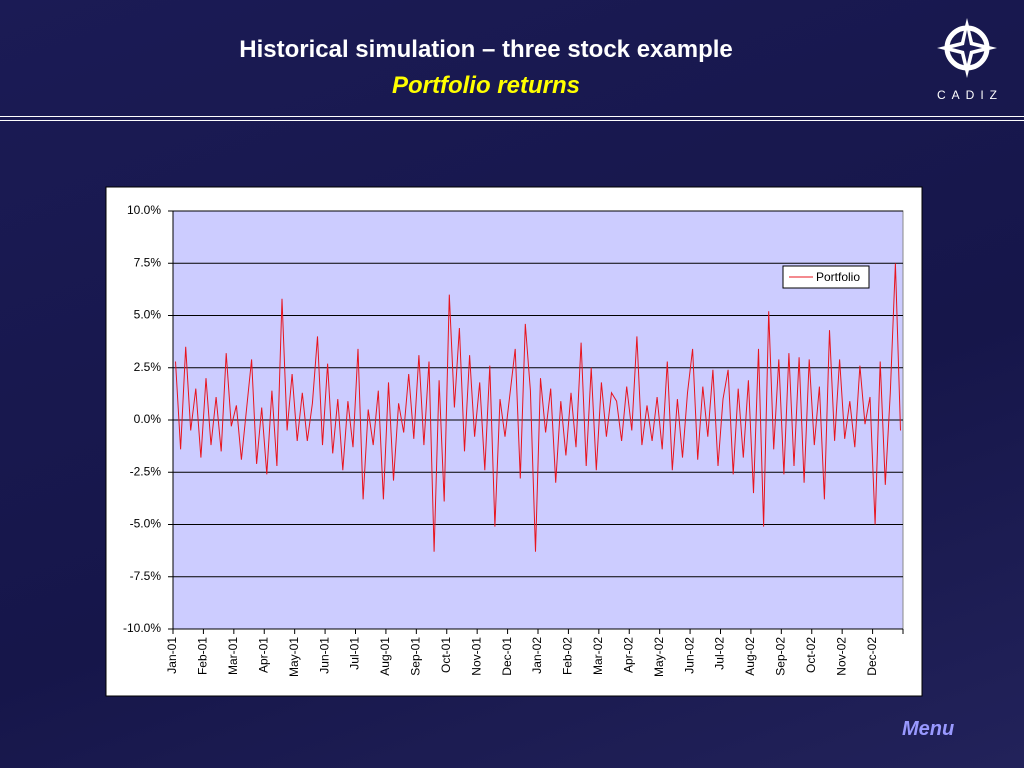 This screenshot has height=768, width=1024. What do you see at coordinates (324, 655) in the screenshot?
I see `x-tick-label: Jun-01` at bounding box center [324, 655].